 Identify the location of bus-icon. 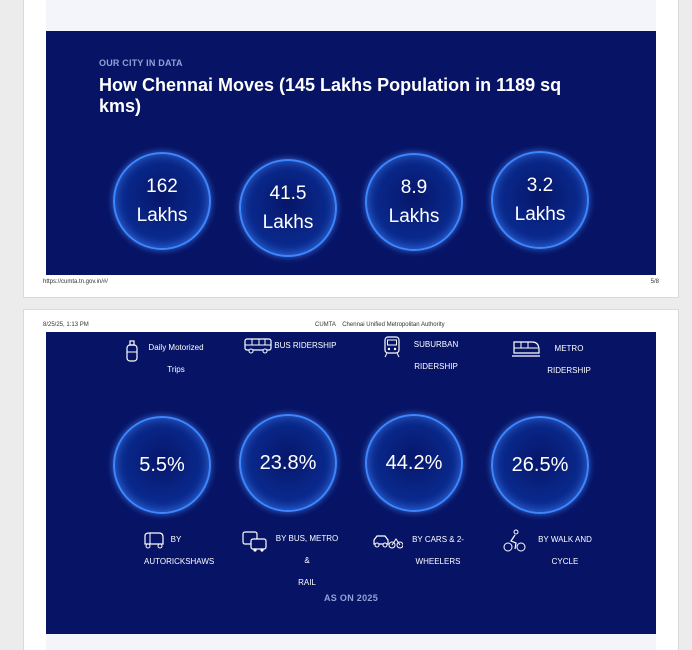
(258, 346).